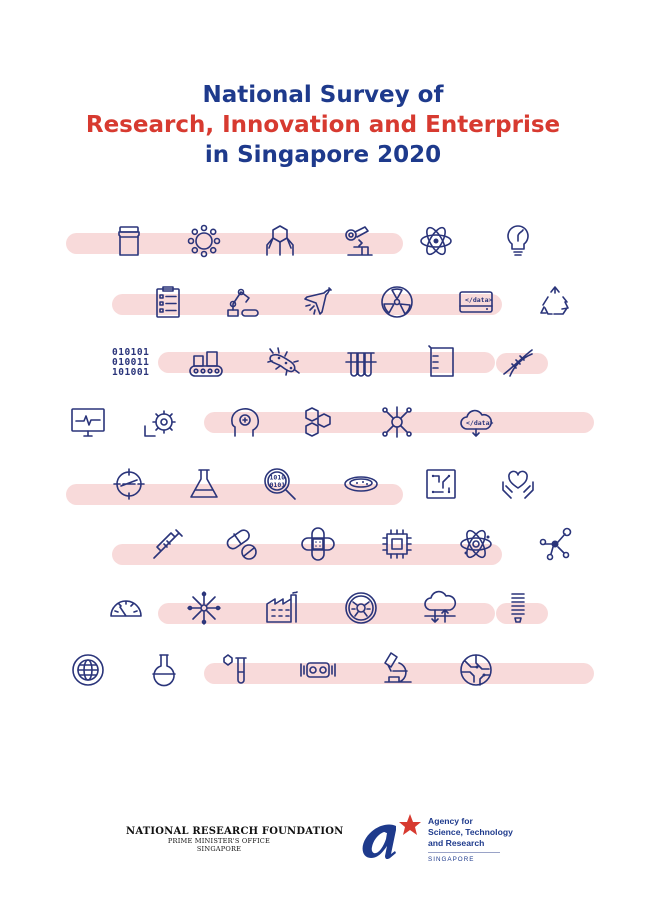 This screenshot has height=913, width=646. What do you see at coordinates (397, 422) in the screenshot?
I see `network-node-icon` at bounding box center [397, 422].